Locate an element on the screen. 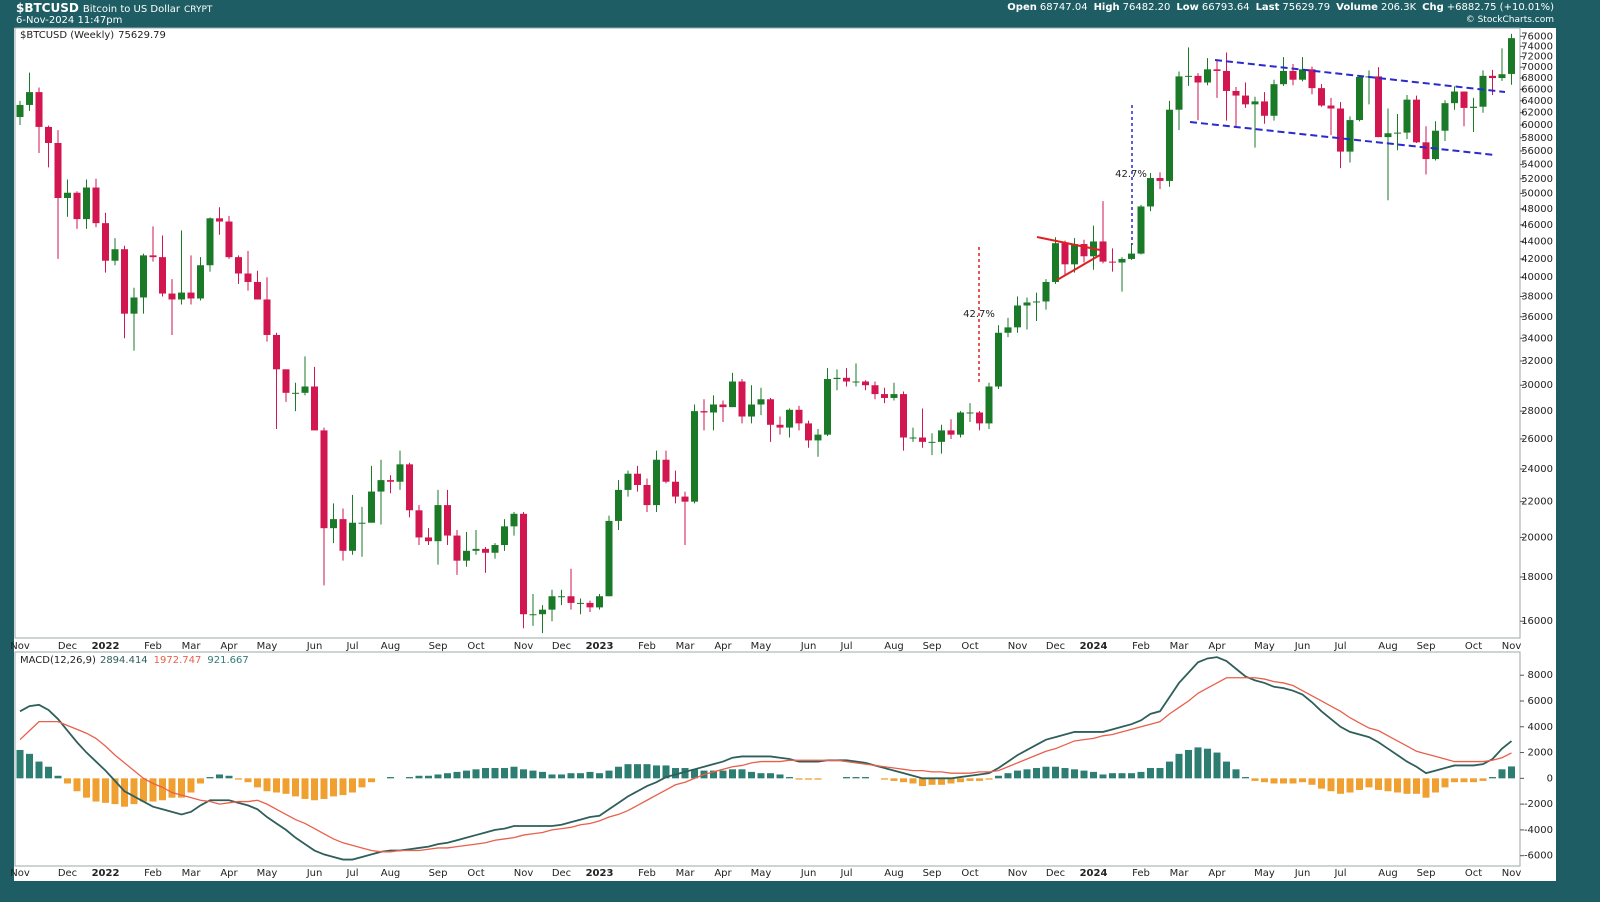 The image size is (1600, 902). x-tick-label: Oct is located at coordinates (475, 646).